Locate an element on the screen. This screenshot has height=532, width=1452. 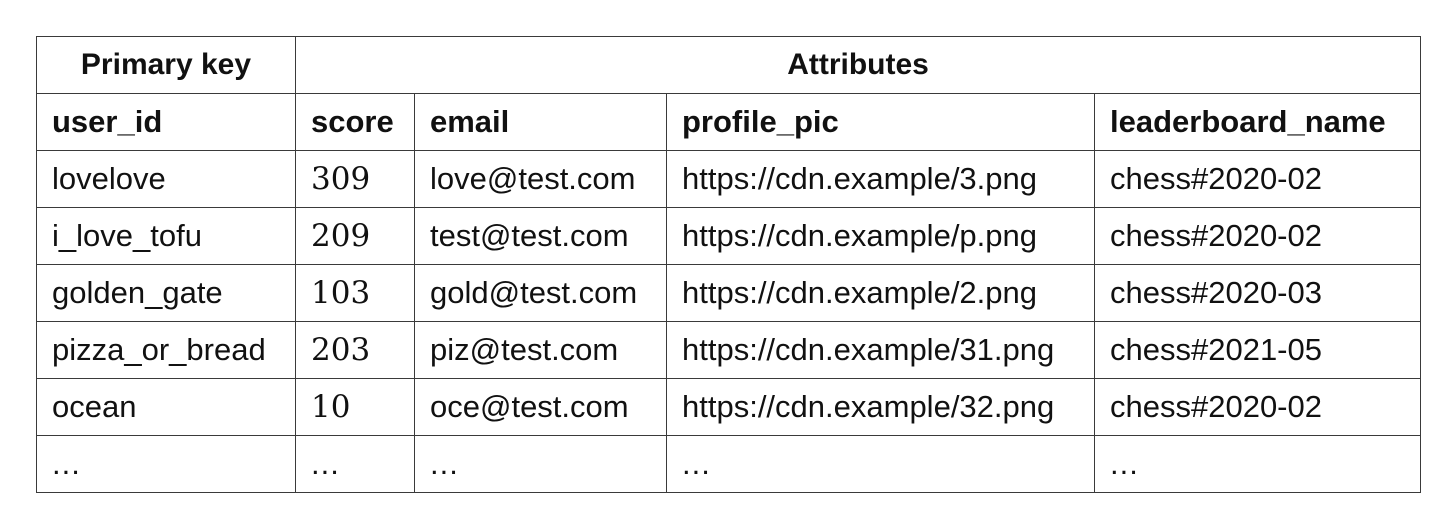
cell-user-id: ocean is located at coordinates (166, 407).